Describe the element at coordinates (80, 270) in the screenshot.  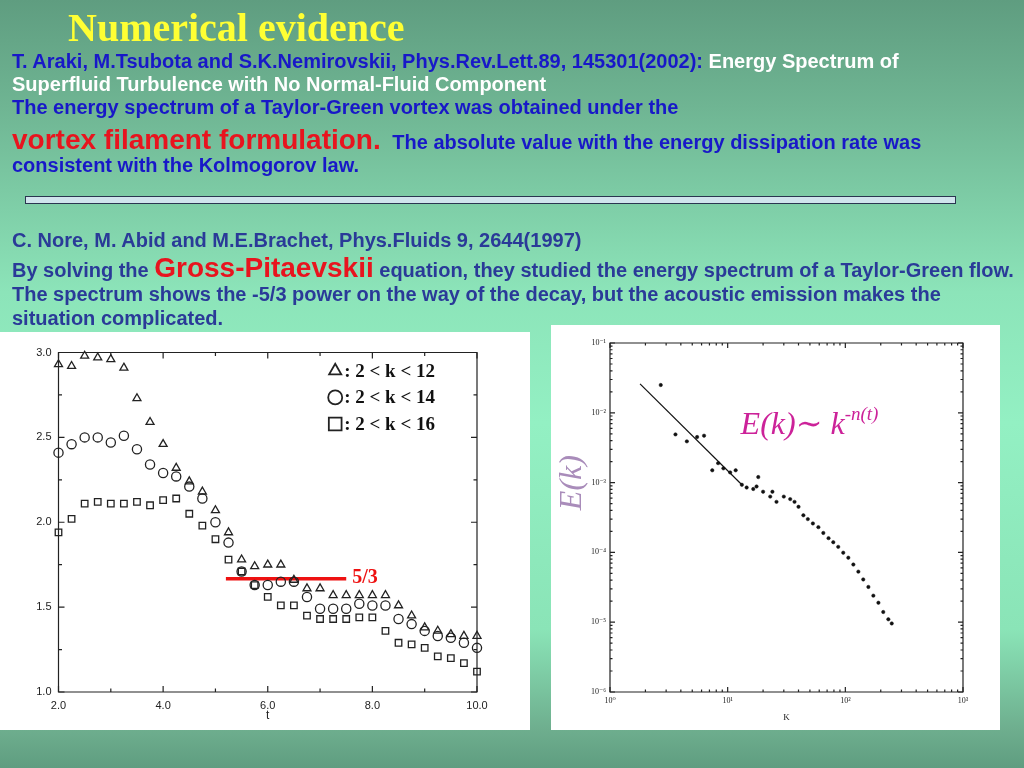
I see `text: By solving the` at that location.